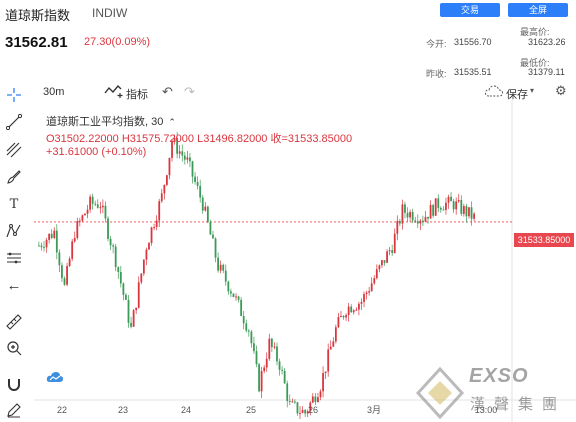 The image size is (576, 422). I want to click on x-tick-label: 13:00, so click(486, 410).